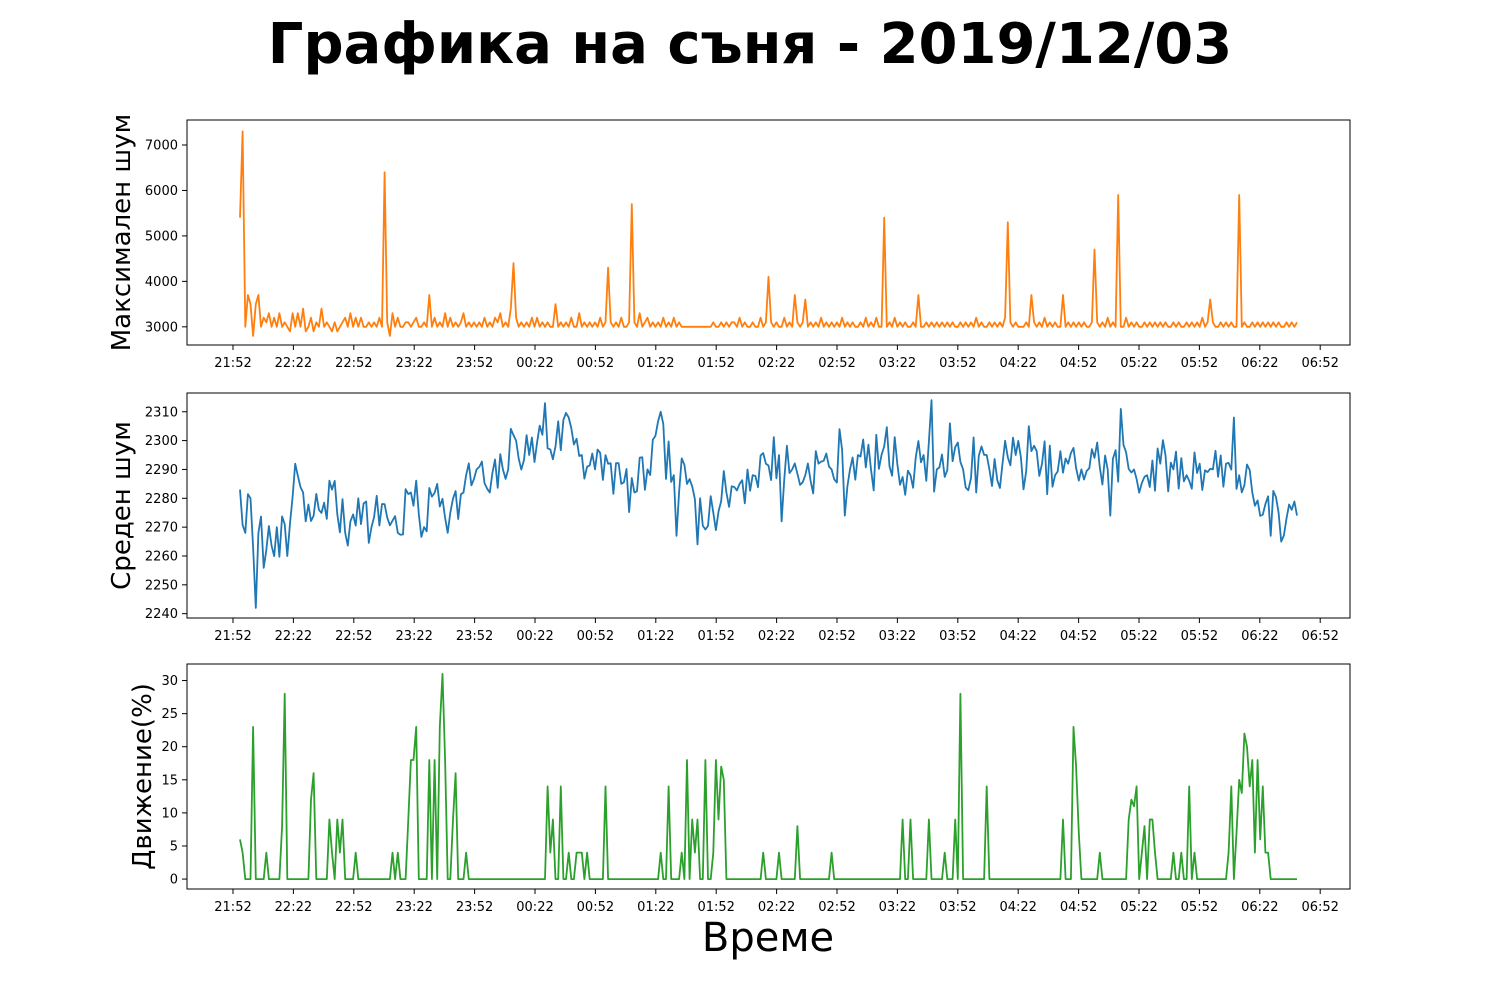 The height and width of the screenshot is (1000, 1500). What do you see at coordinates (174, 880) in the screenshot?
I see `y-tick-label: 0` at bounding box center [174, 880].